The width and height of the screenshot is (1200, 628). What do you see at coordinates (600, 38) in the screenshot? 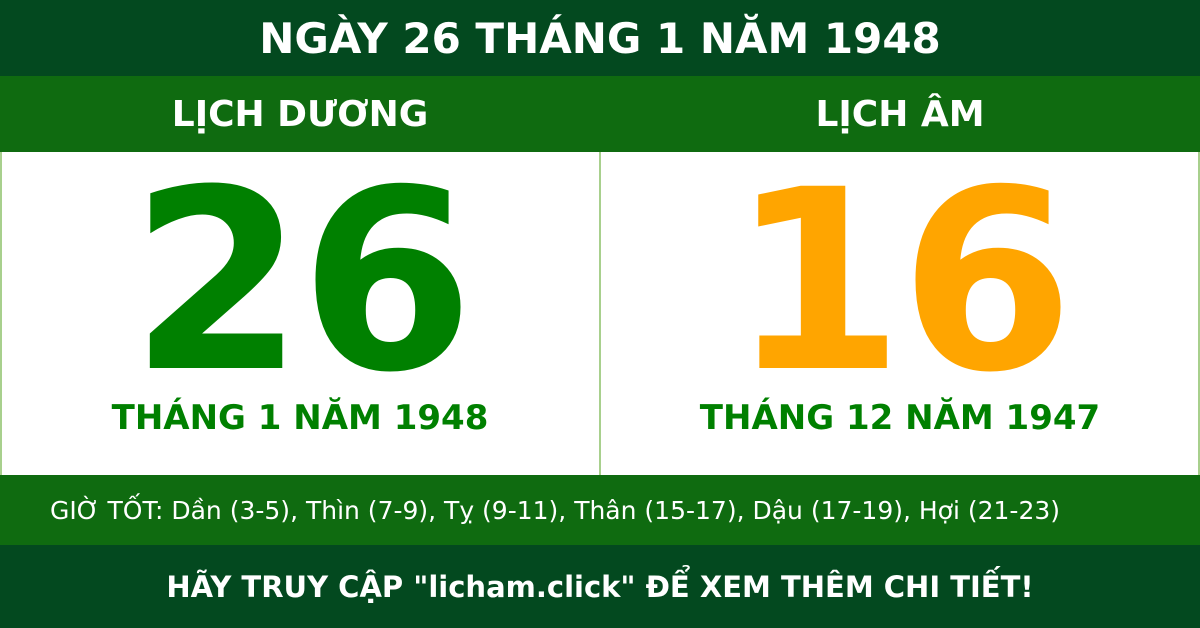
I see `page-title: NGÀY 26 THÁNG 1 NĂM 1948` at bounding box center [600, 38].